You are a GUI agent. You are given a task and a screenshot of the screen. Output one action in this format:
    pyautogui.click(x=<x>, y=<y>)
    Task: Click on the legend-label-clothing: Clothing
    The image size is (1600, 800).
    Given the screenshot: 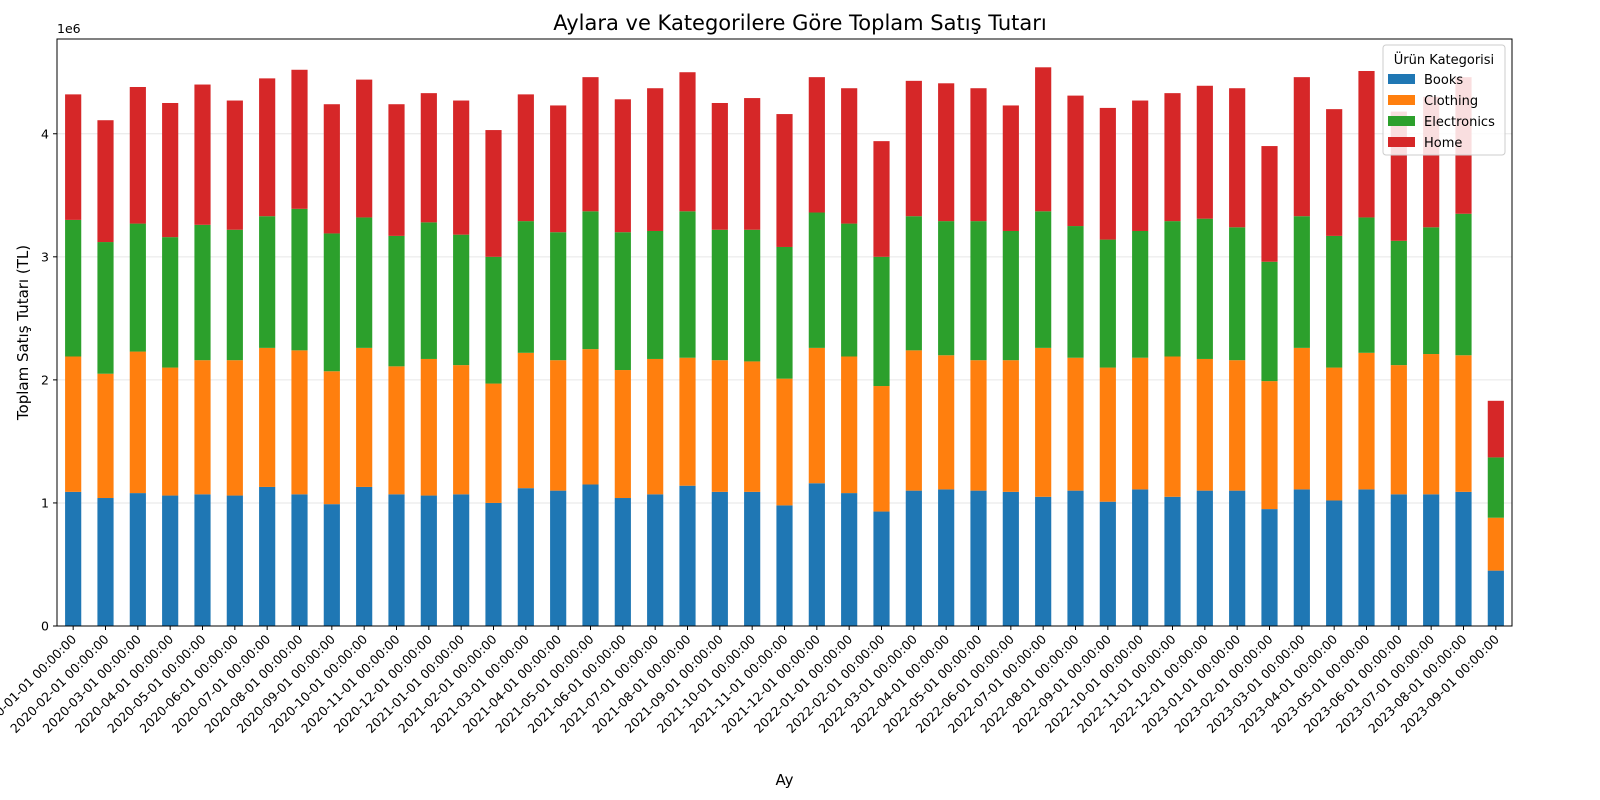 What is the action you would take?
    pyautogui.click(x=1451, y=101)
    